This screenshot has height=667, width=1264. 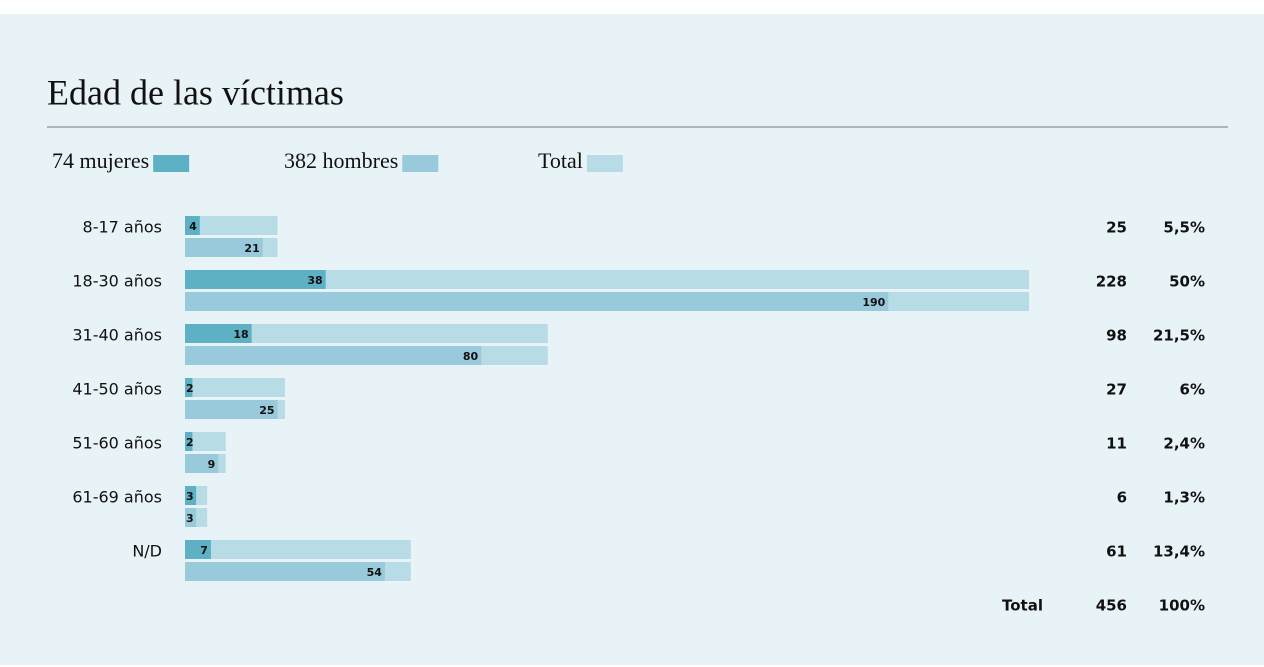 What do you see at coordinates (471, 356) in the screenshot?
I see `bar-label: 80` at bounding box center [471, 356].